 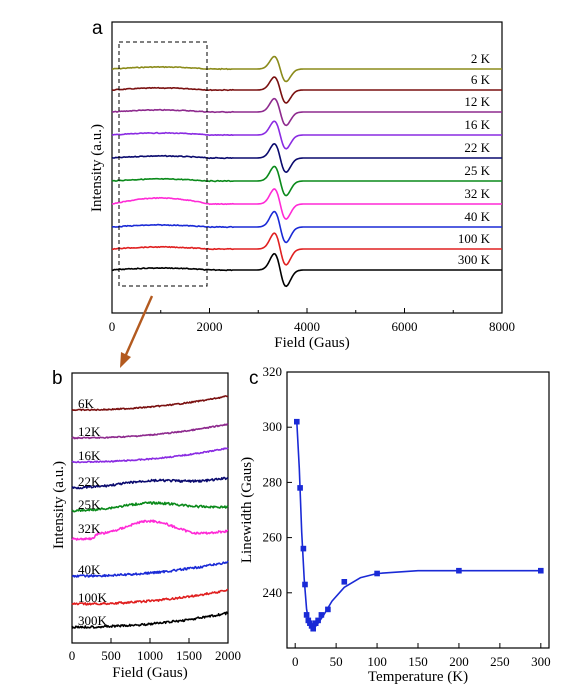 What do you see at coordinates (502, 326) in the screenshot?
I see `panel-a-xtick-label: 8000` at bounding box center [502, 326].